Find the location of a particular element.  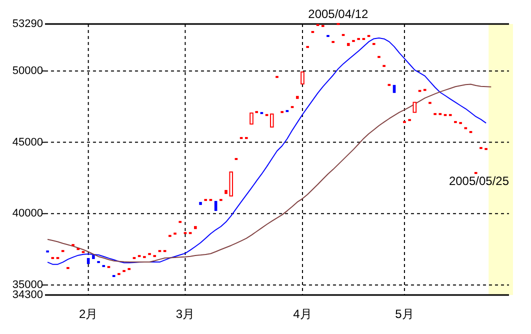

y-tick-label: 40000 is located at coordinates (27, 214).